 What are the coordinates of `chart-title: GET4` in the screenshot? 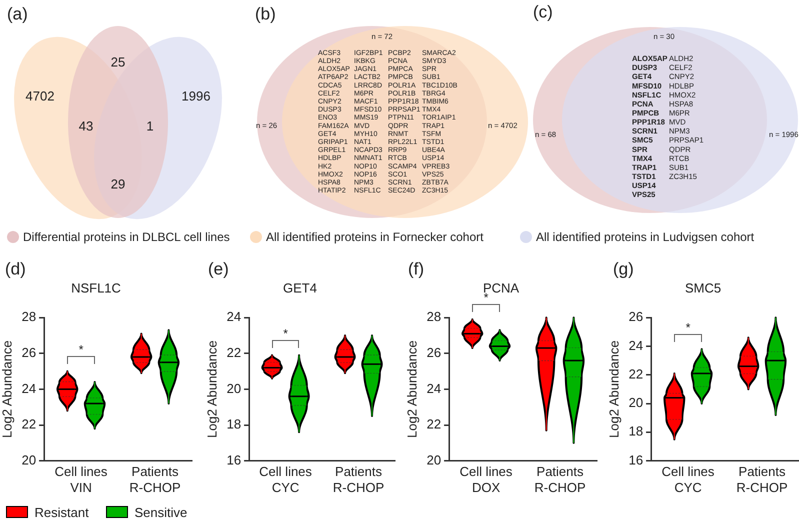 It's located at (300, 288).